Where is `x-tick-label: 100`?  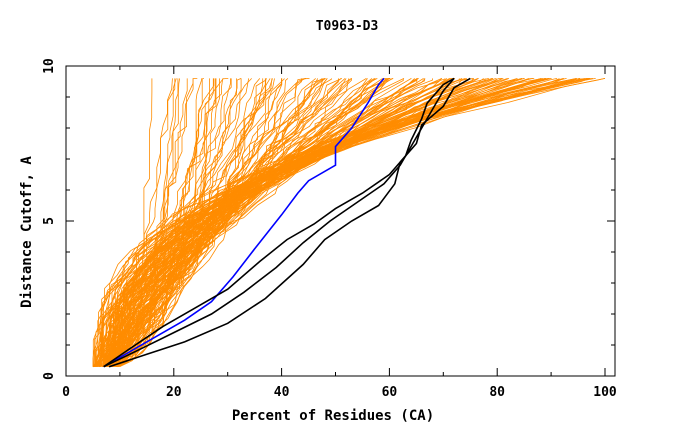 x-tick-label: 100 is located at coordinates (605, 392).